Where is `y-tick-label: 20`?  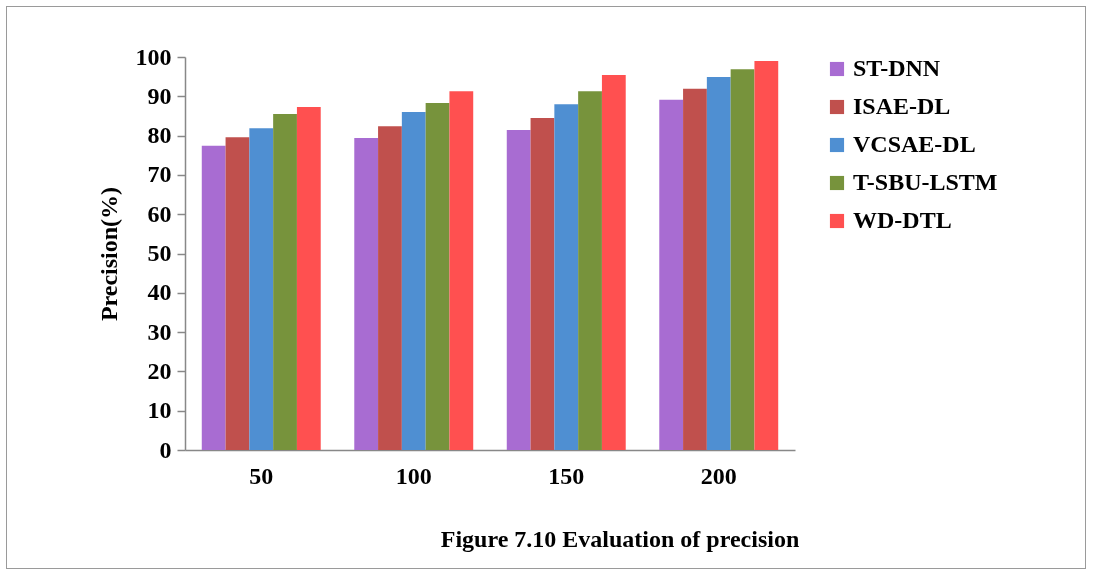 y-tick-label: 20 is located at coordinates (159, 370).